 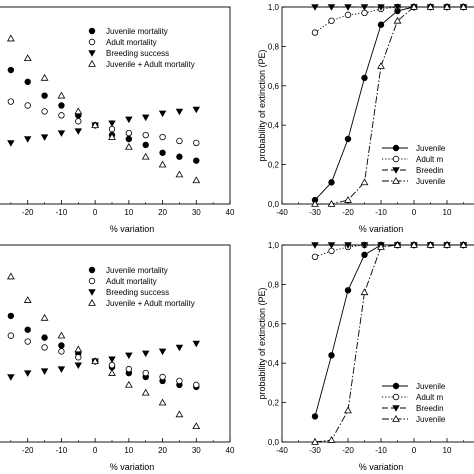 I want to click on y-tick-label: 0,8, so click(x=274, y=46).